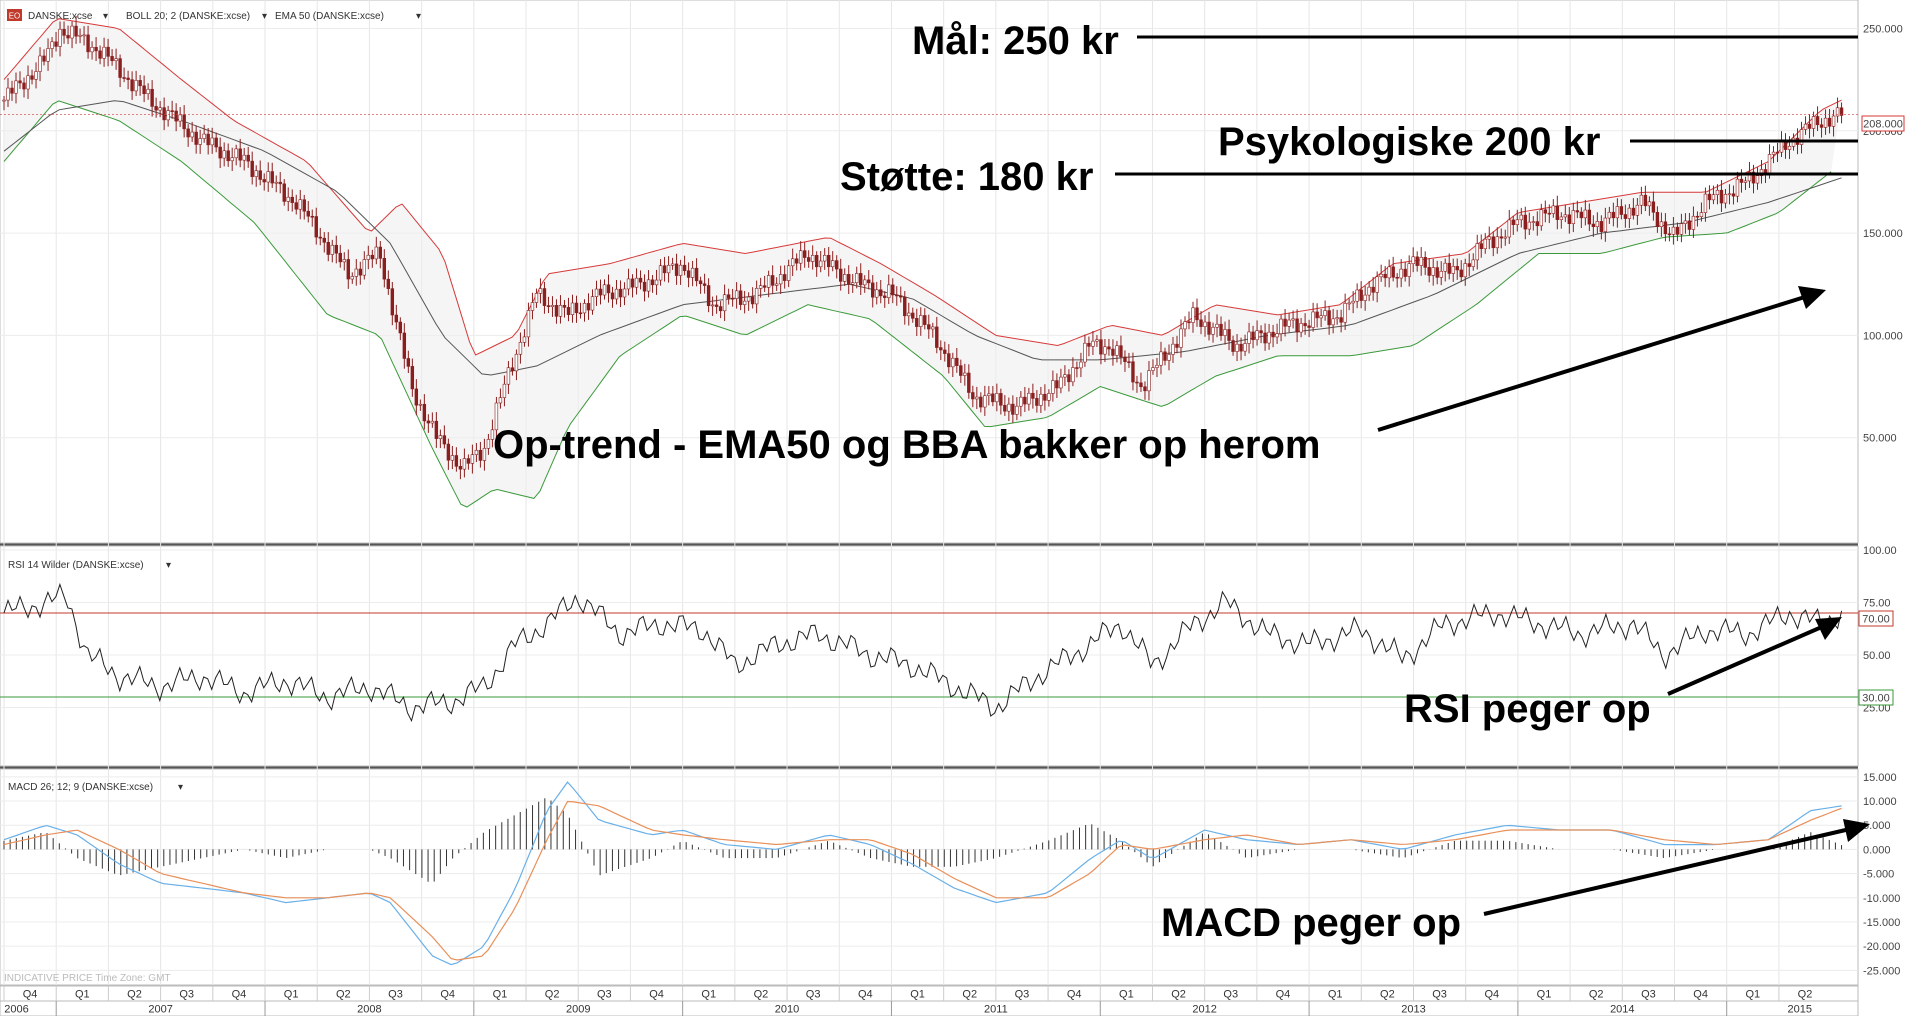 This screenshot has height=1016, width=1912. Describe the element at coordinates (188, 16) in the screenshot. I see `bollinger-indicator-label: BOLL 20; 2 (DANSKE:xcse)` at that location.